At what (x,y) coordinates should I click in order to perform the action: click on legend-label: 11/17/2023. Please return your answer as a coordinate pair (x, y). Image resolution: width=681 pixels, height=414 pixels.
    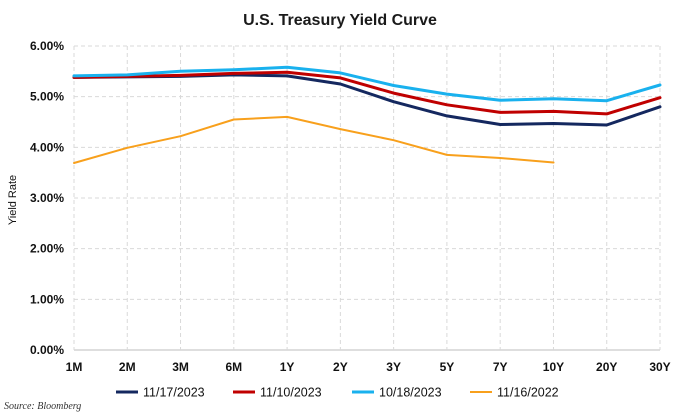
    Looking at the image, I should click on (174, 393).